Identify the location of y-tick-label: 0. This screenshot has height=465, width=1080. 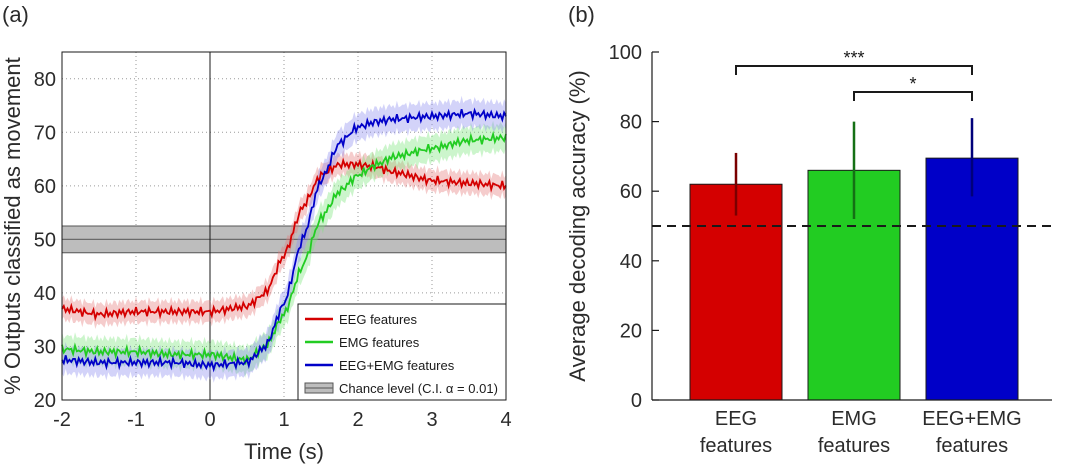
(636, 401).